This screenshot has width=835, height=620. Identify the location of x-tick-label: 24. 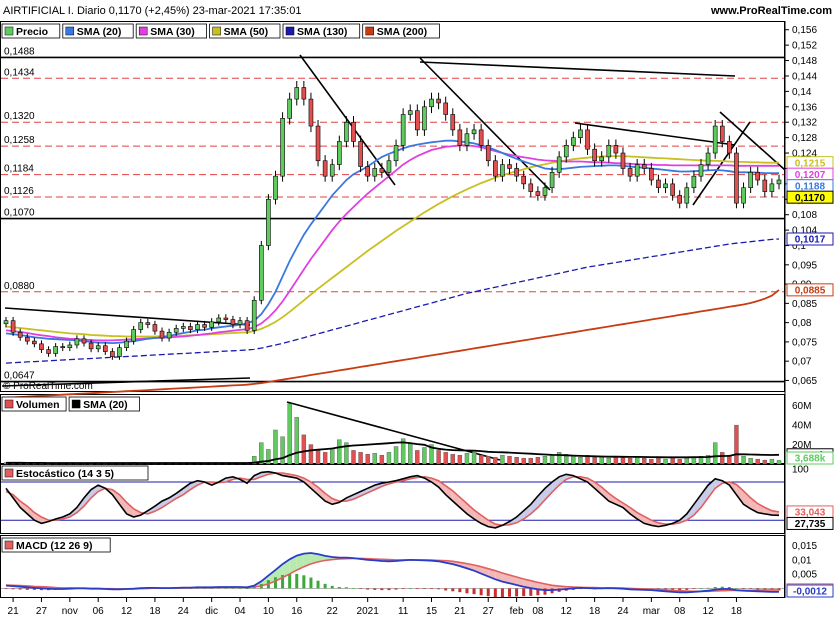
(623, 611).